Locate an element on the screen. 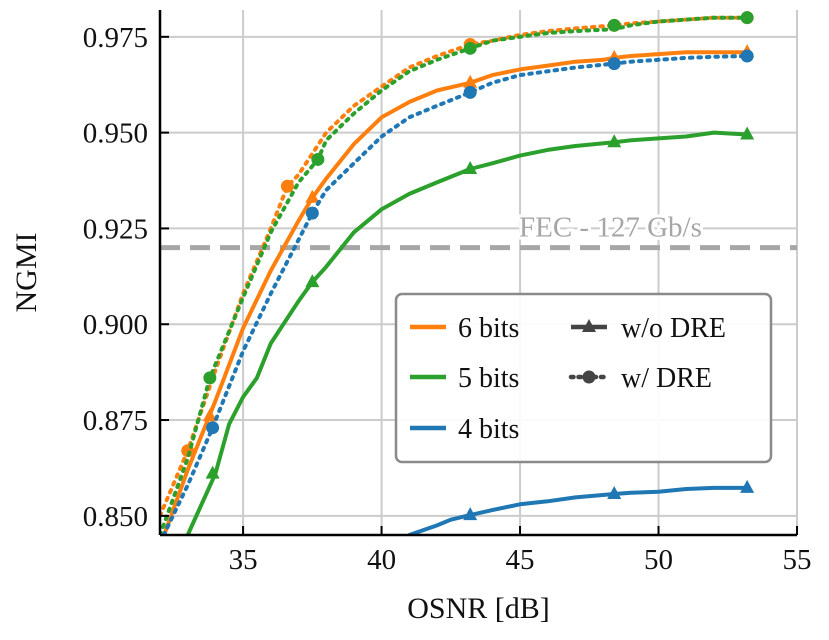  legend-marker-triangle is located at coordinates (589, 325).